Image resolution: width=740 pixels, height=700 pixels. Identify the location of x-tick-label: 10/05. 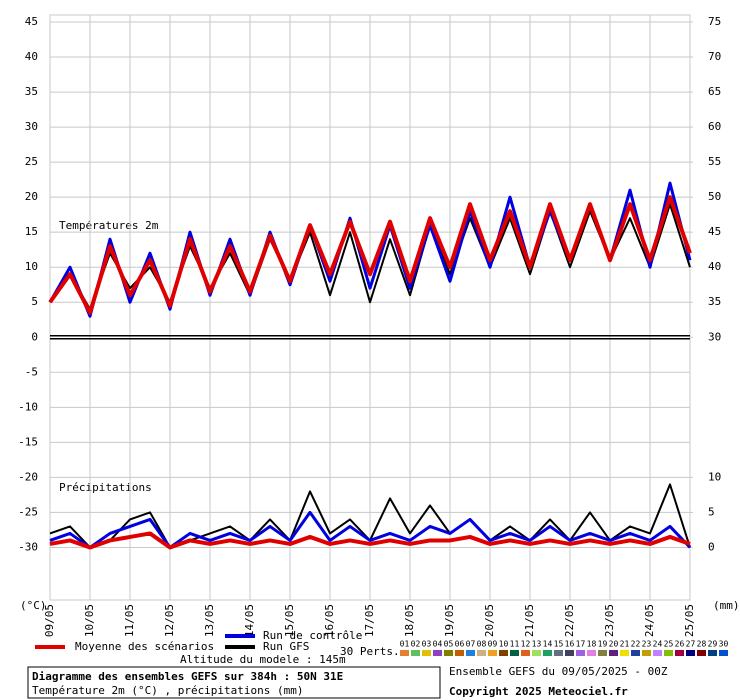
(89, 620).